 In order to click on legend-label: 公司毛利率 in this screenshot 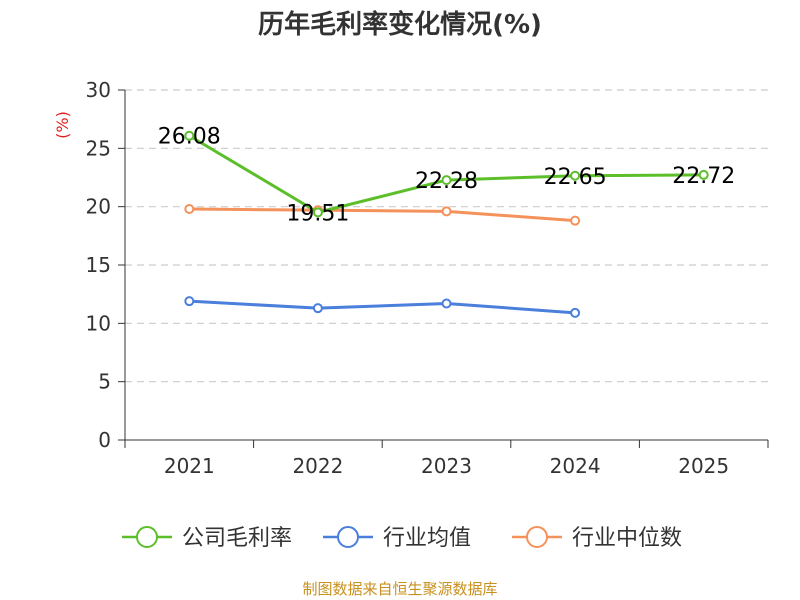, I will do `click(237, 538)`.